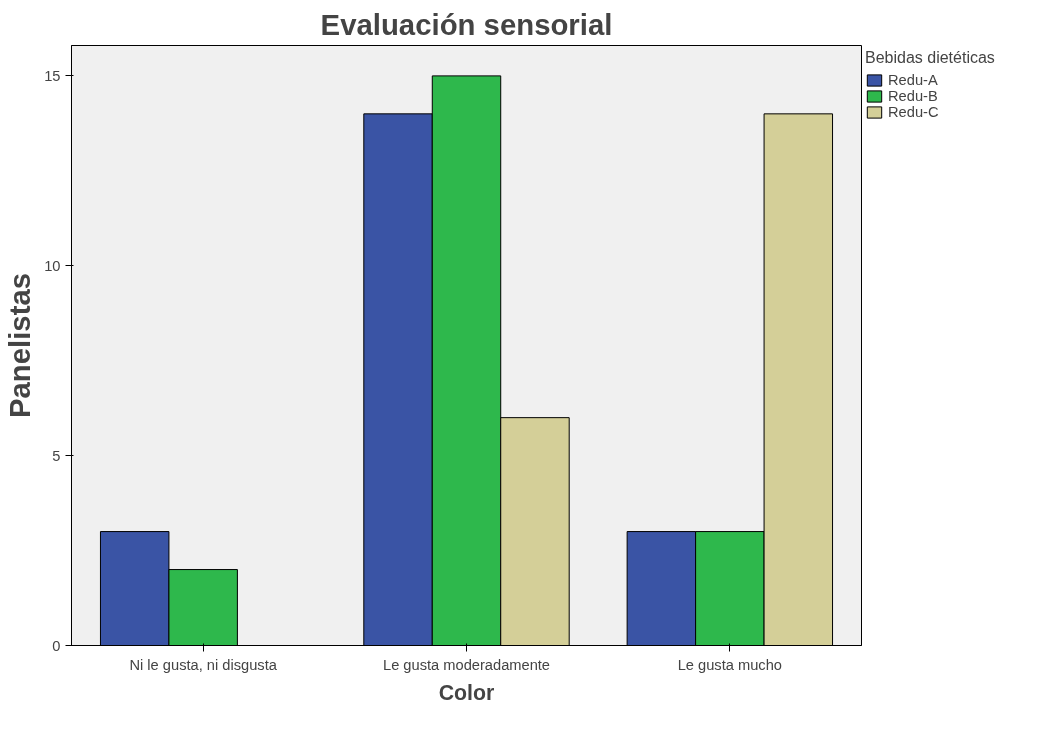 This screenshot has width=1049, height=742. I want to click on legend-title: Bebidas dietéticas, so click(930, 58).